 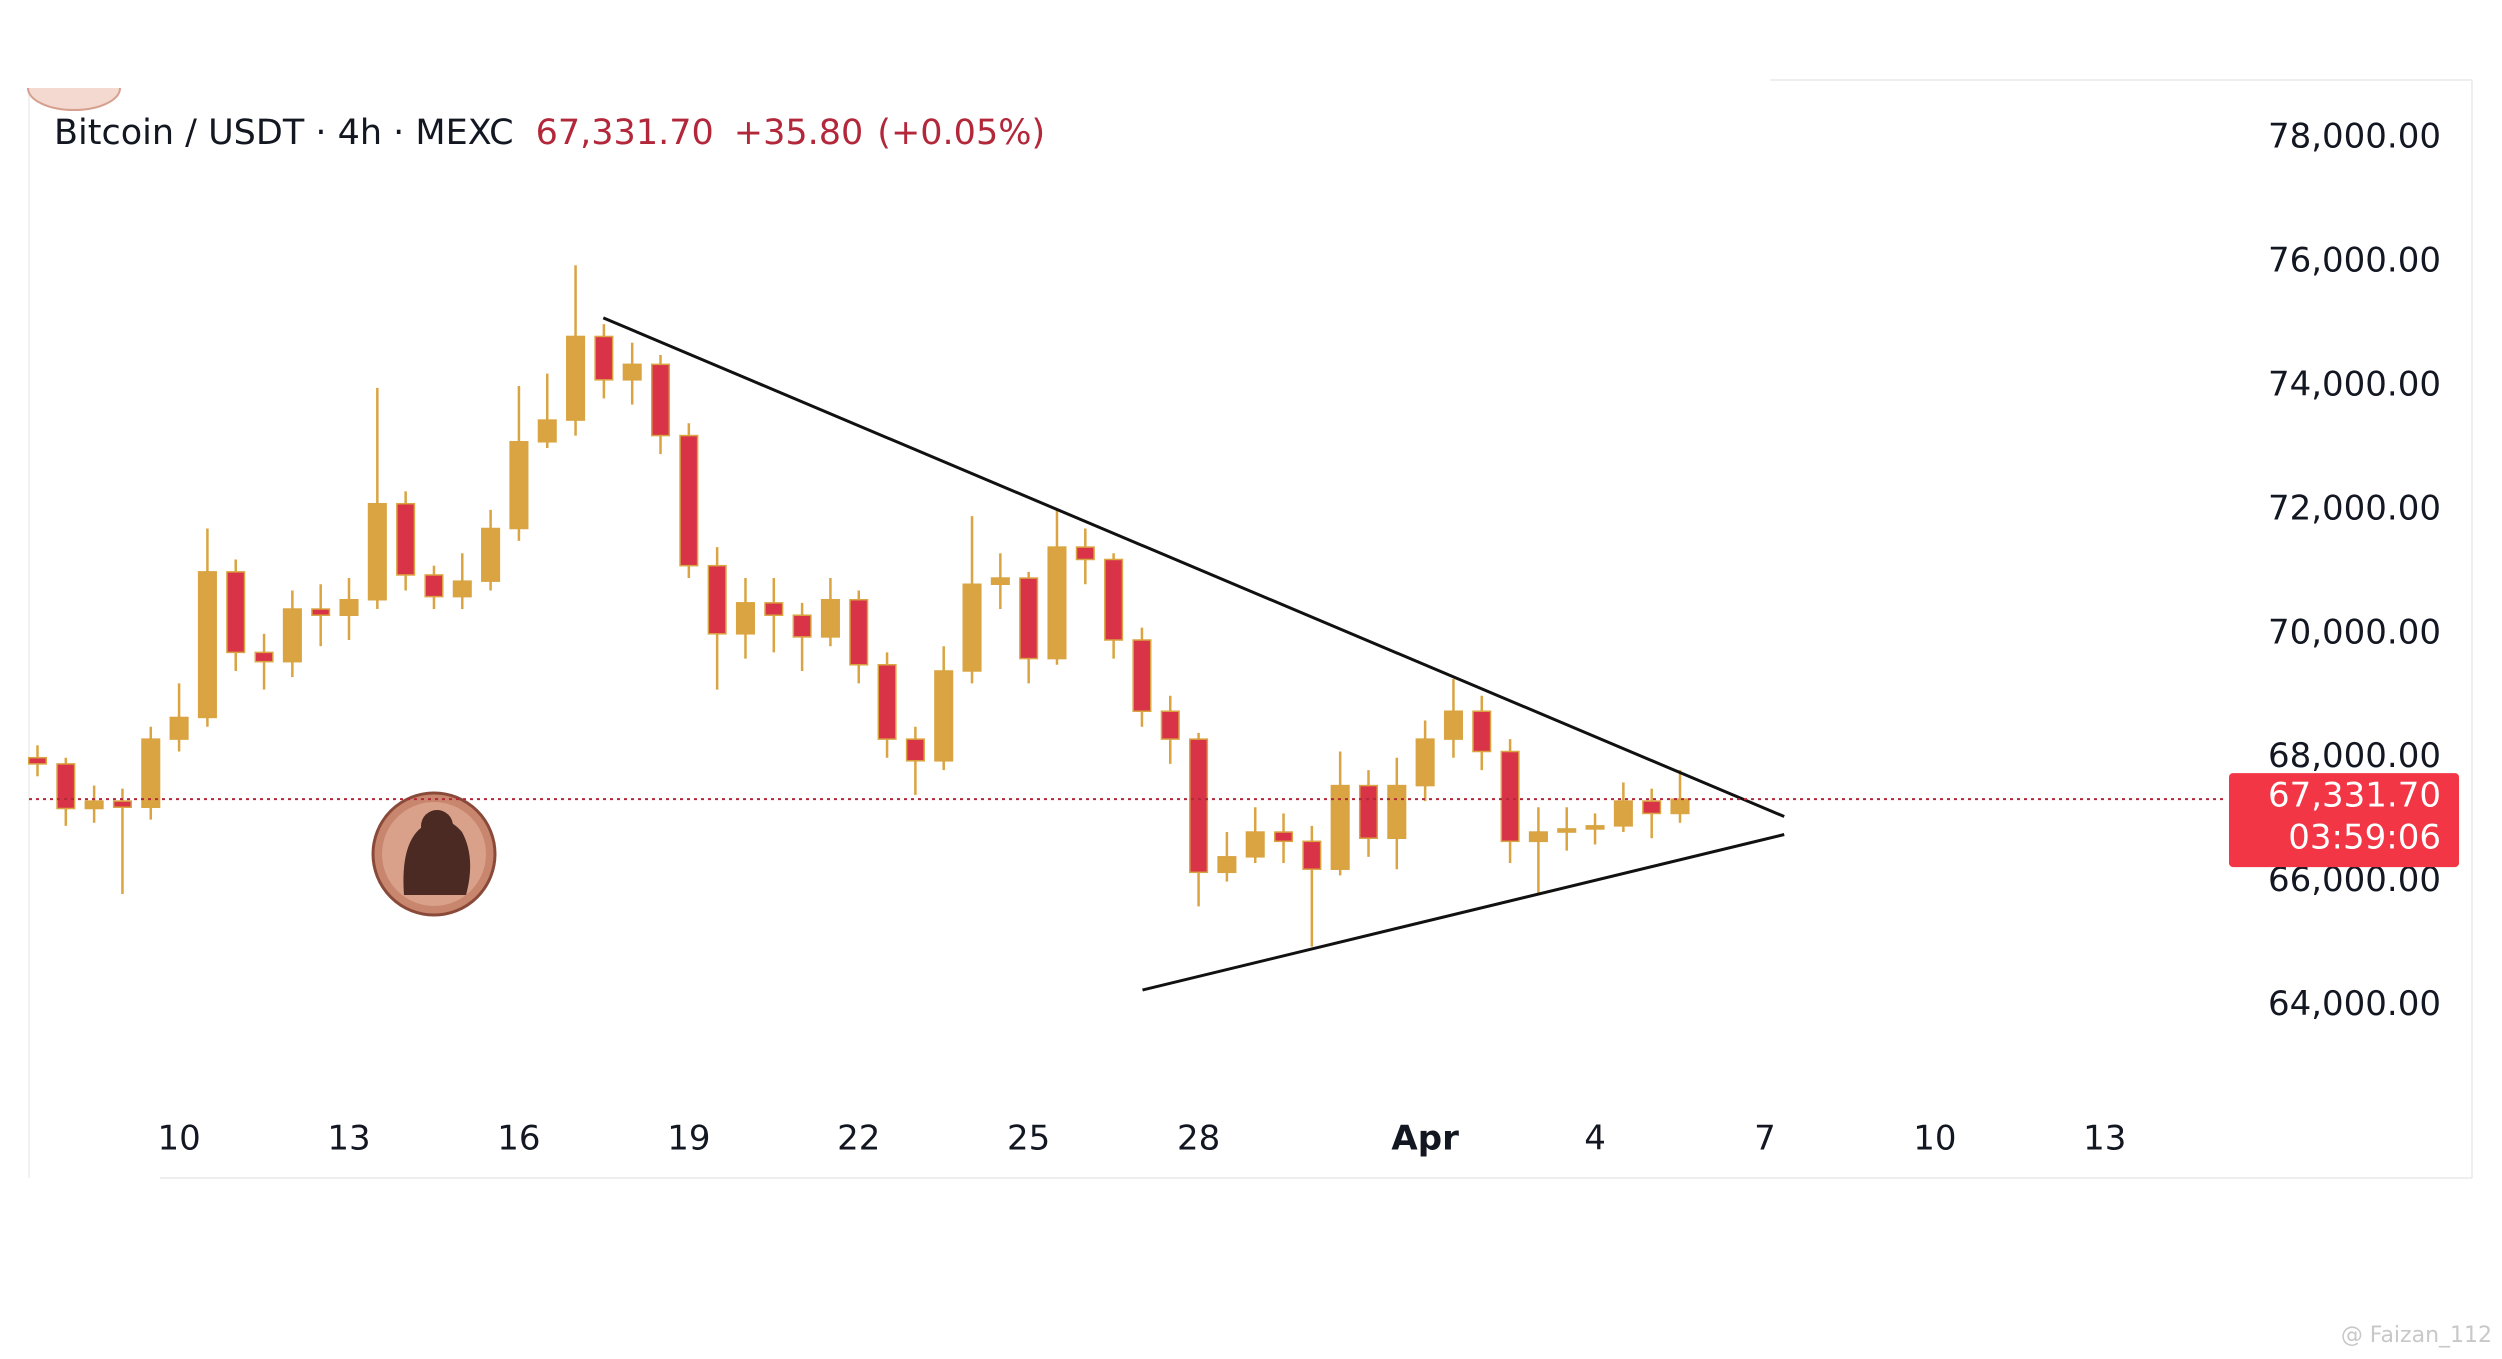 What do you see at coordinates (1595, 1139) in the screenshot?
I see `x-tick-label: 4` at bounding box center [1595, 1139].